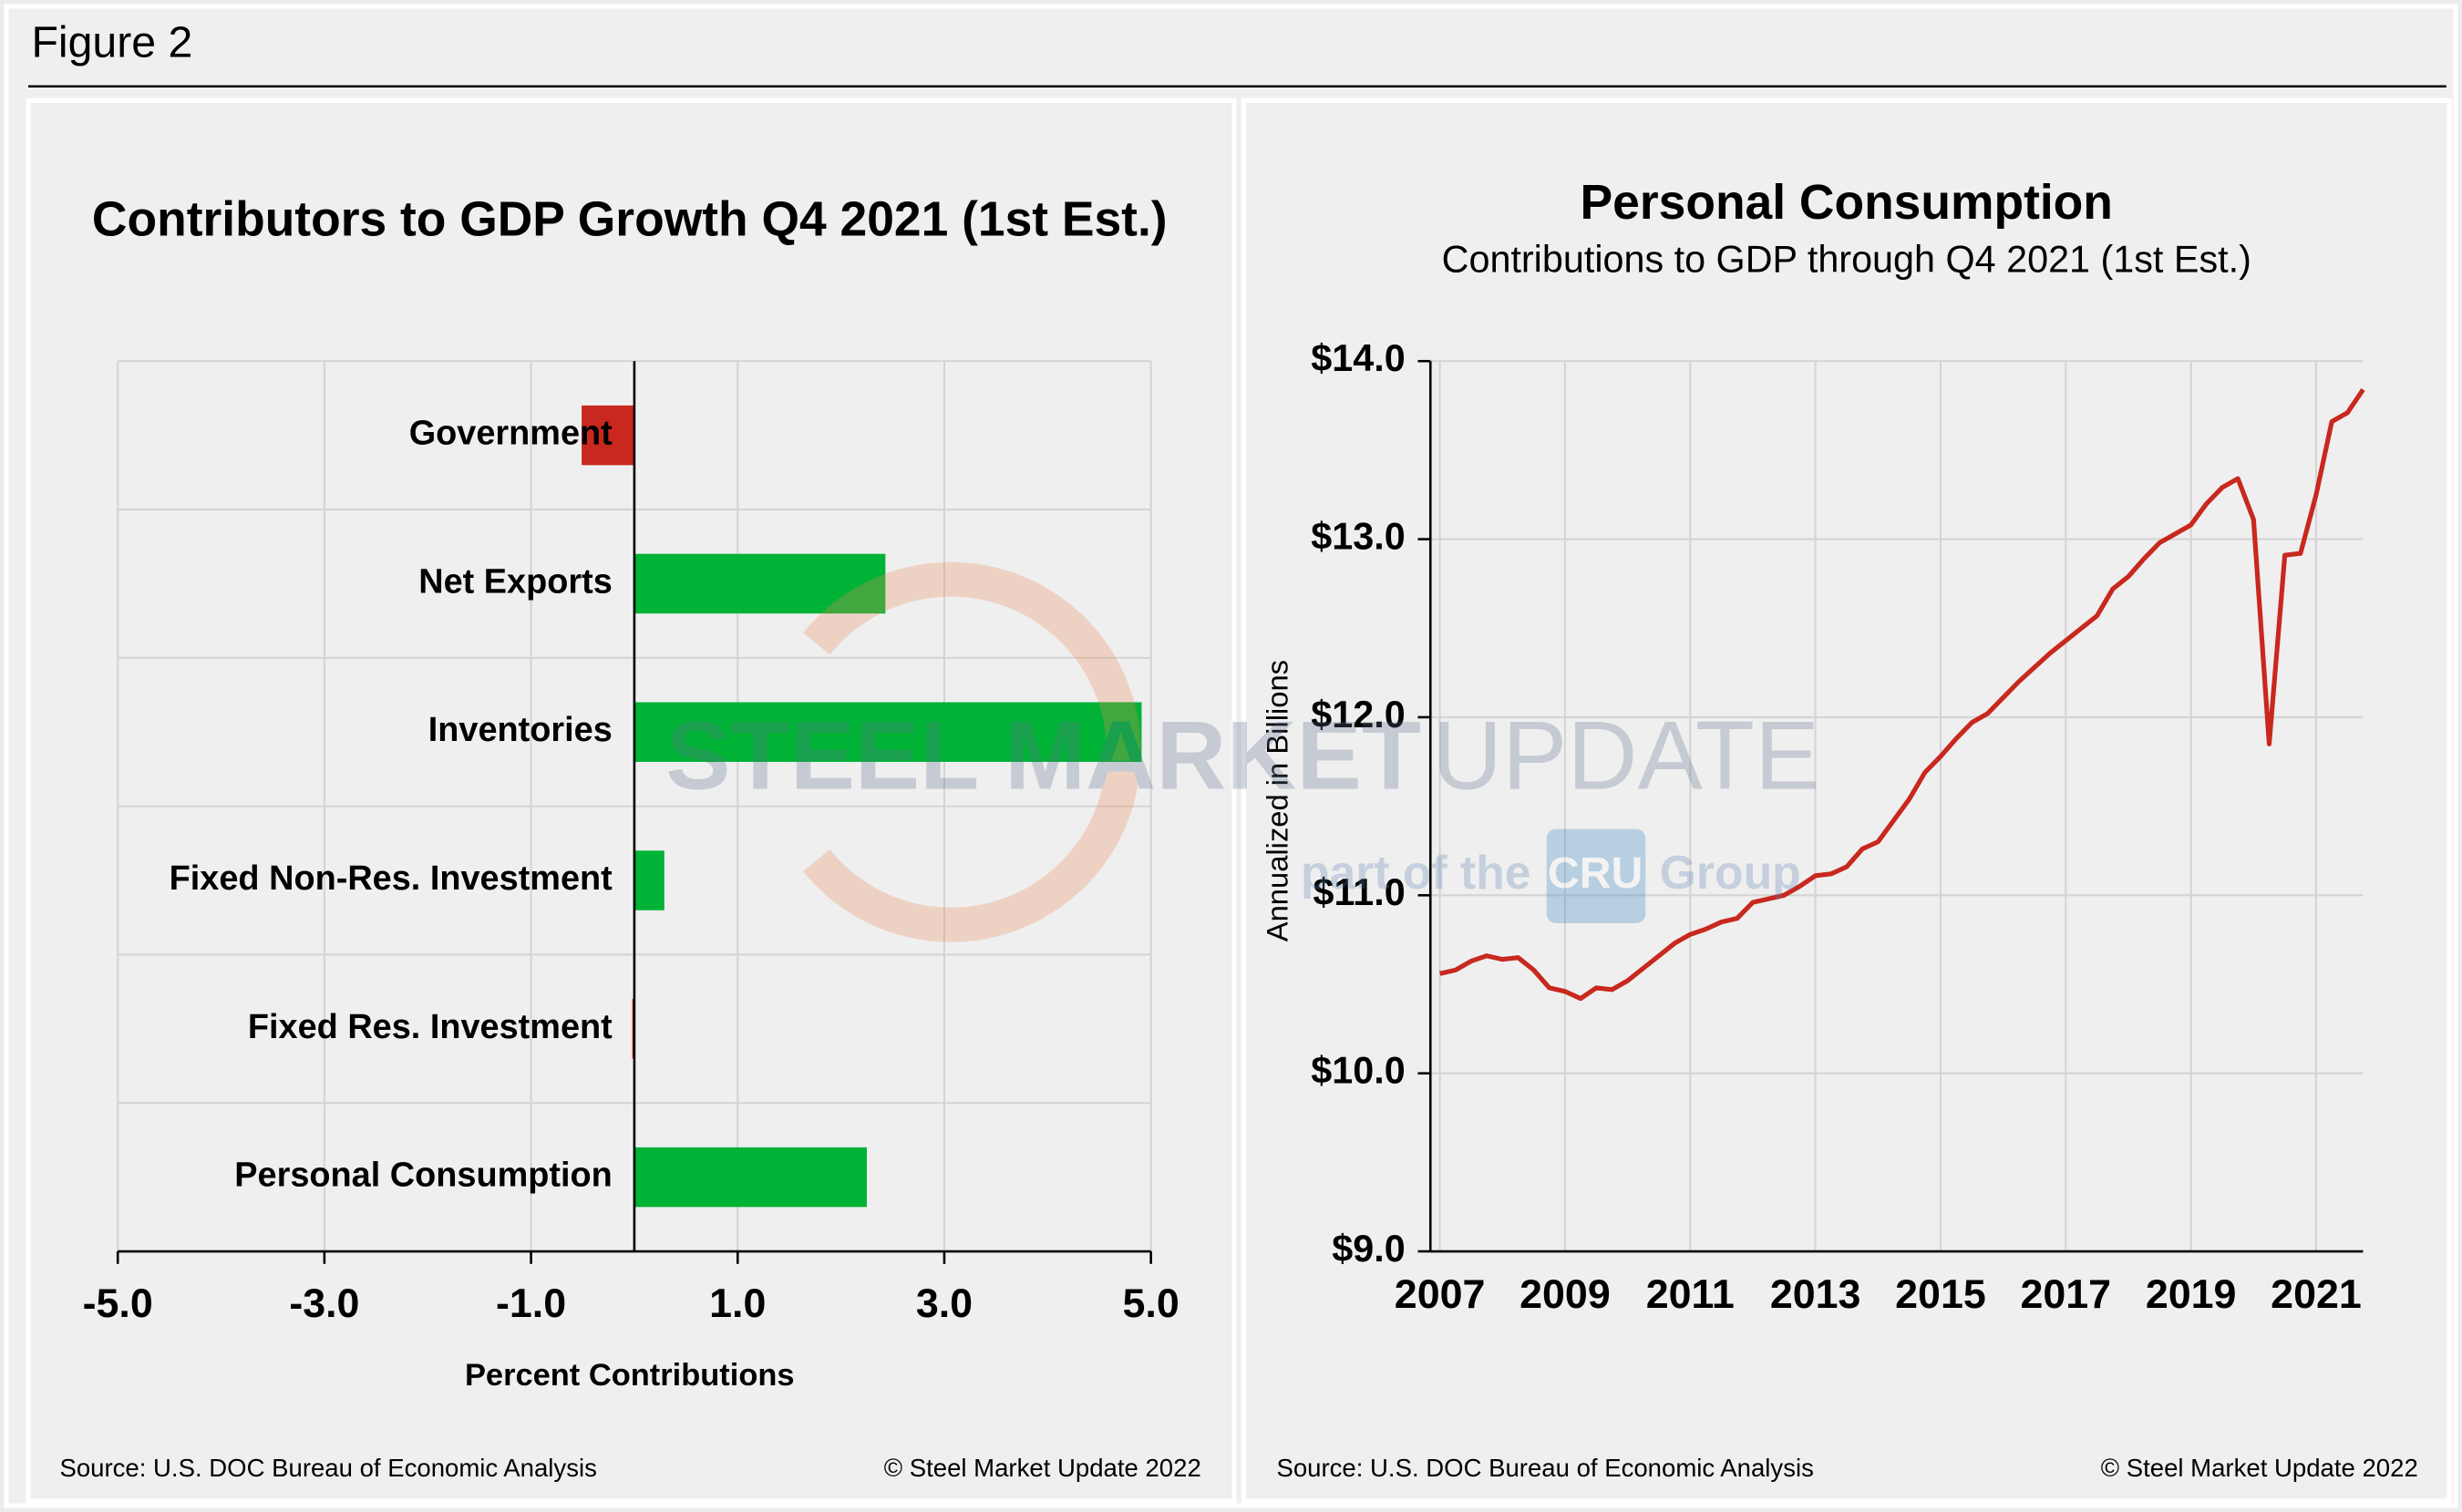 The image size is (2462, 1512). What do you see at coordinates (1359, 892) in the screenshot?
I see `y-tick-label: $11.0` at bounding box center [1359, 892].